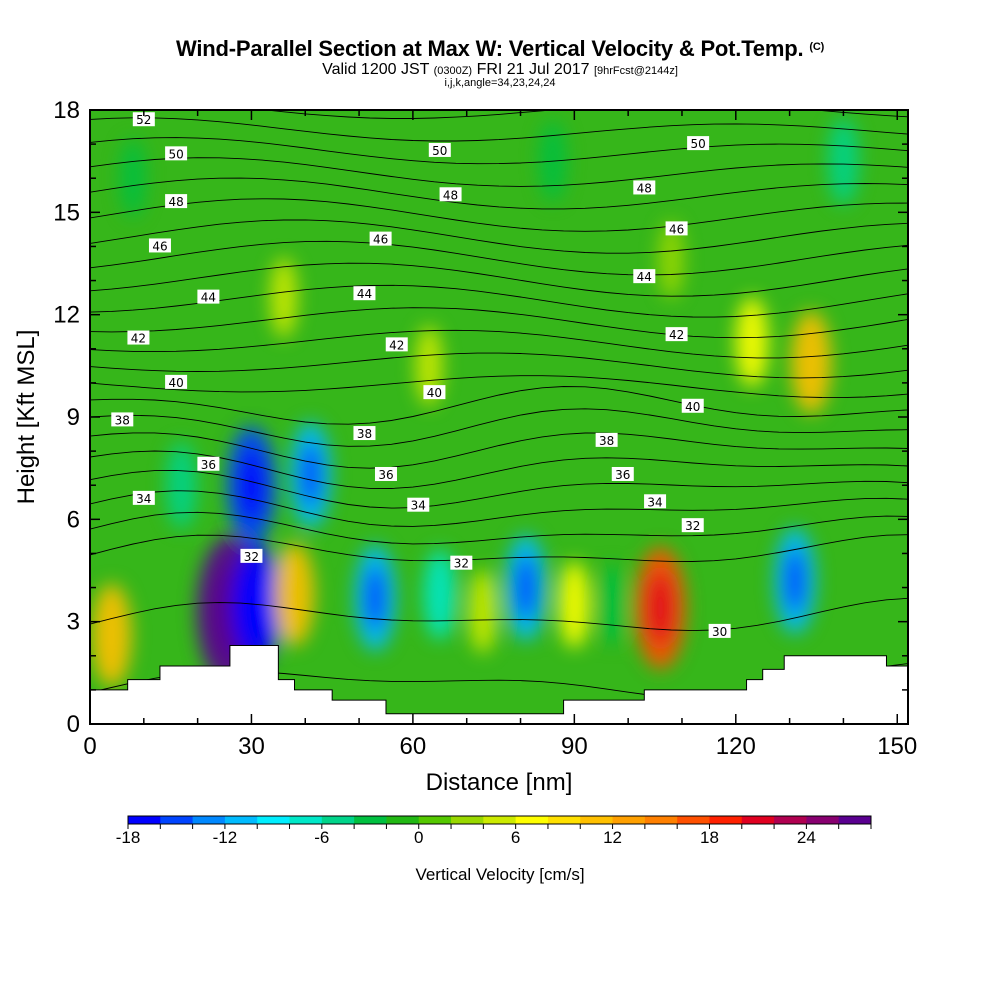 The width and height of the screenshot is (1000, 1000). Describe the element at coordinates (692, 525) in the screenshot. I see `isentrope-label: 32` at that location.